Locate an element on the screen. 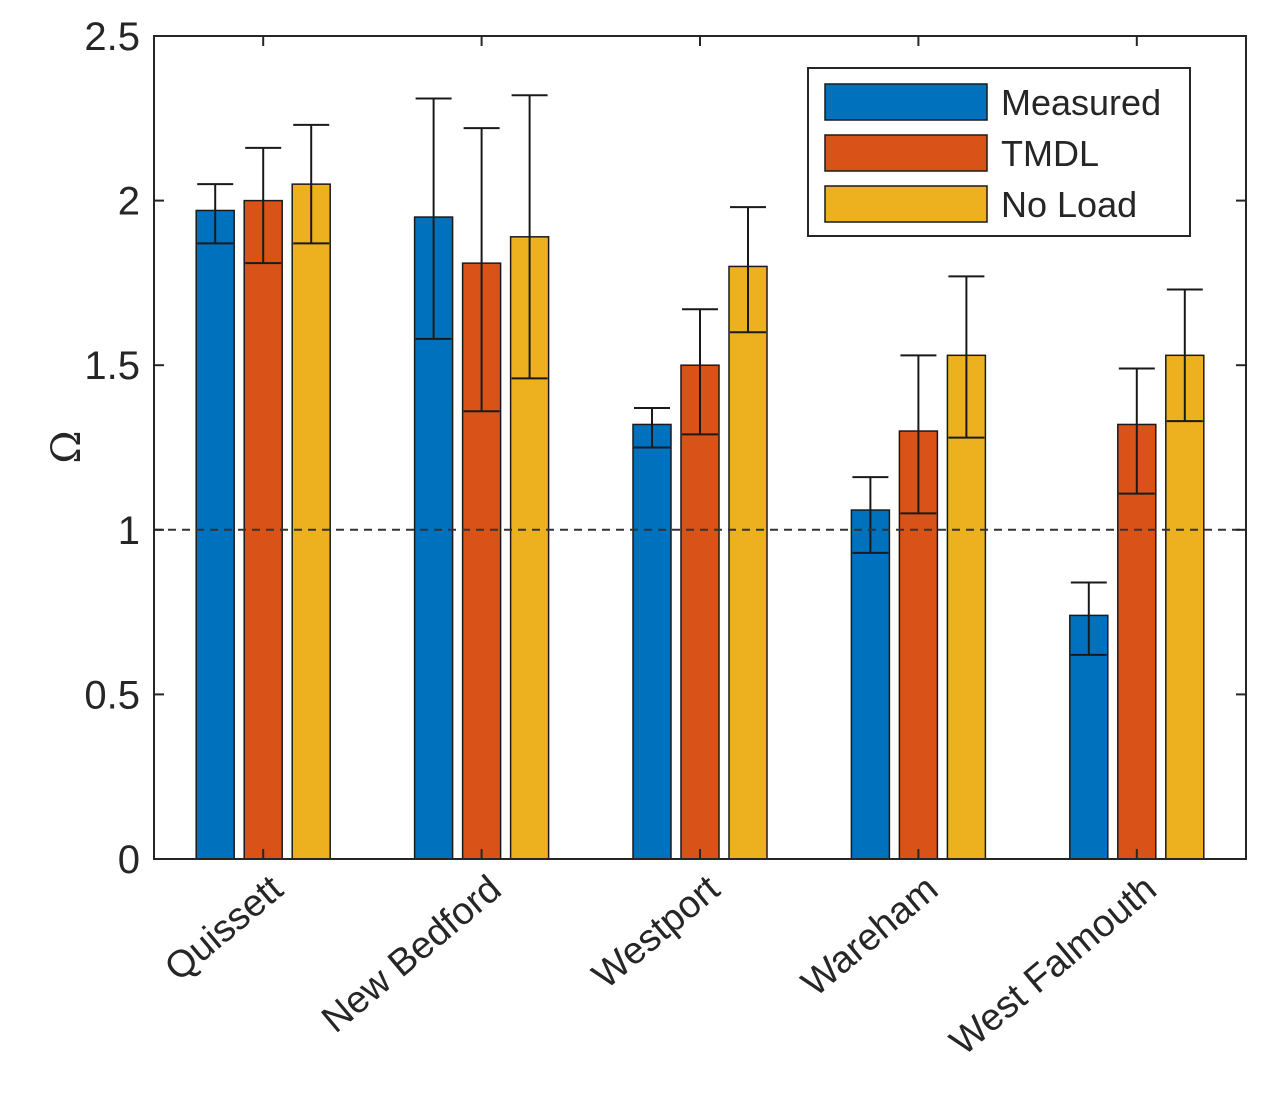  error-bar-westport-measured is located at coordinates (652, 427).